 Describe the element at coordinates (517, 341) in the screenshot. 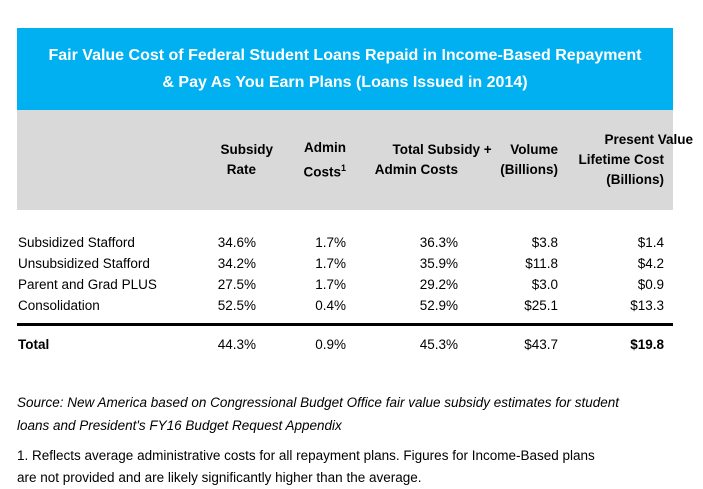

I see `data-cell: $43.7` at that location.